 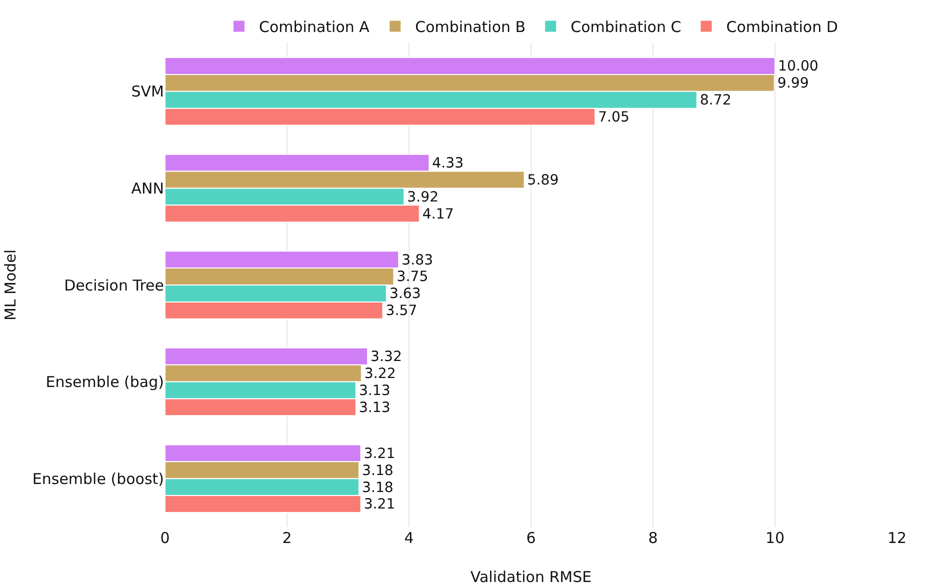 What do you see at coordinates (626, 27) in the screenshot?
I see `legend-label: Combination C` at bounding box center [626, 27].